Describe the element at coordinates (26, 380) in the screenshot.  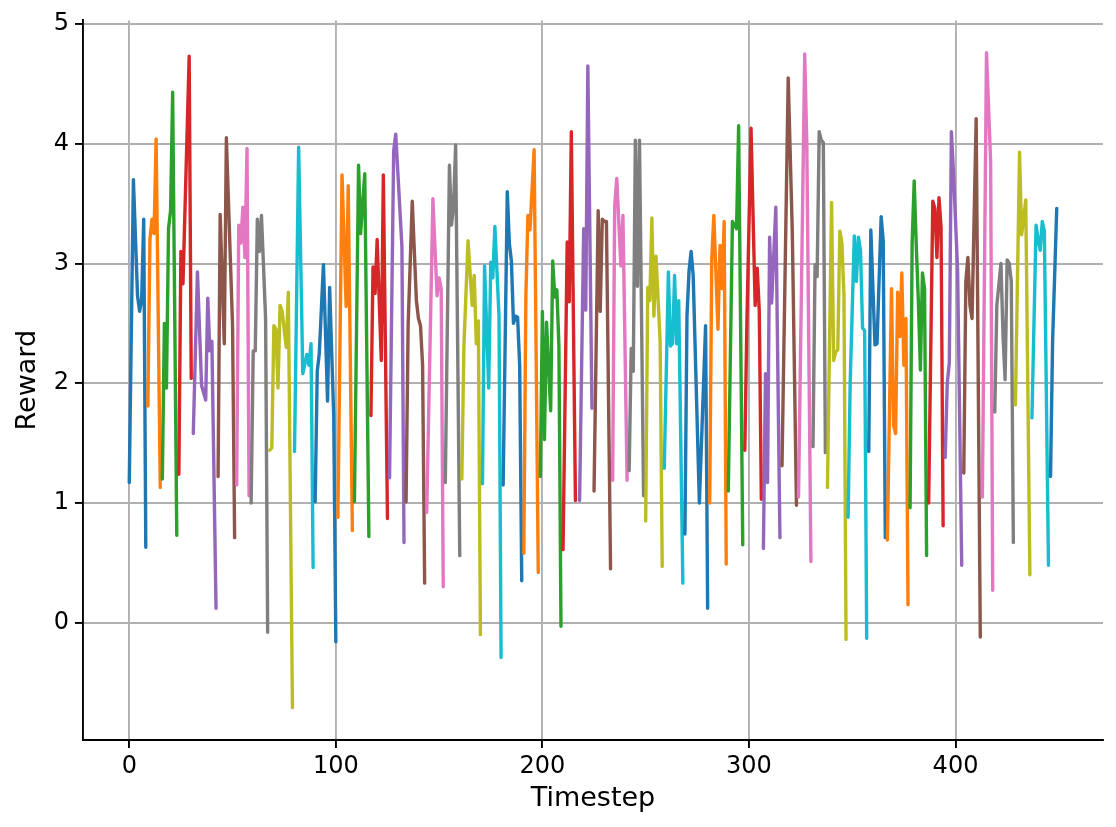
I see `y-axis-title: Reward` at that location.